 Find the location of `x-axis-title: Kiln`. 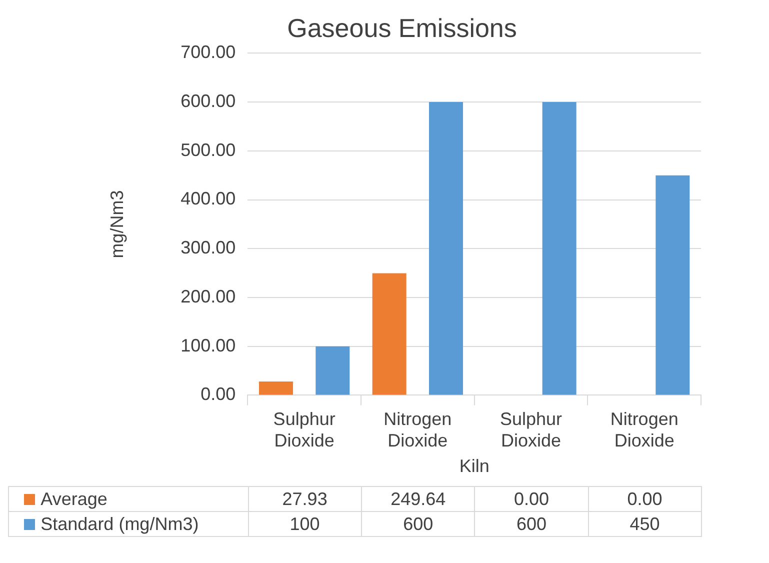

x-axis-title: Kiln is located at coordinates (474, 466).